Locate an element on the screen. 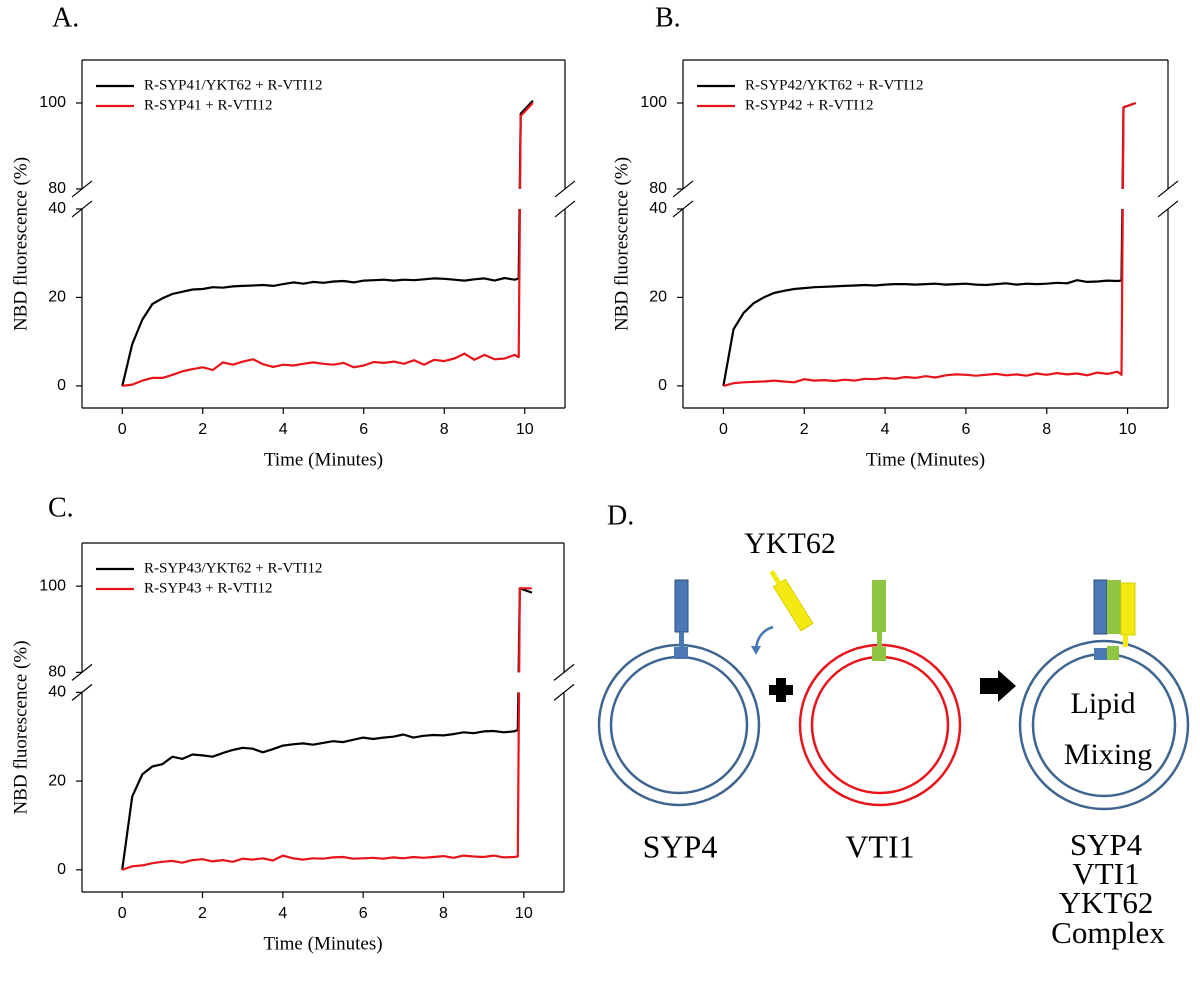 The width and height of the screenshot is (1200, 984). ykt62-protein is located at coordinates (791, 601).